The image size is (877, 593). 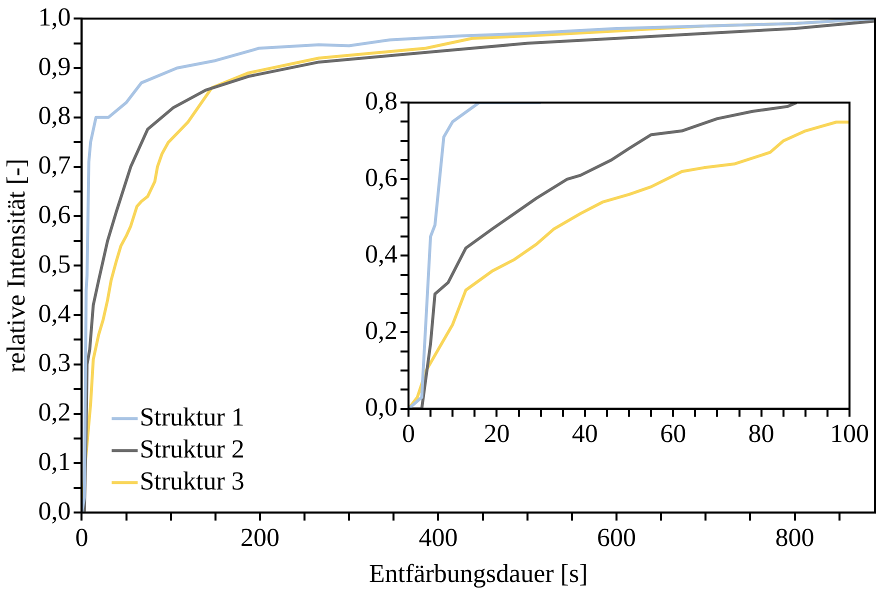 What do you see at coordinates (54, 461) in the screenshot?
I see `y-tick-label: 0,1` at bounding box center [54, 461].